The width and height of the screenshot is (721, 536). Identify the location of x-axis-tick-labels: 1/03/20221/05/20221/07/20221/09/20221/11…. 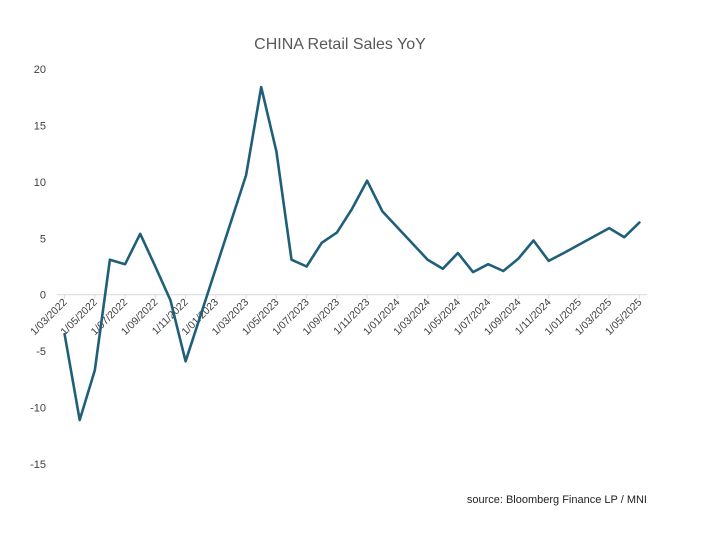
(336, 316).